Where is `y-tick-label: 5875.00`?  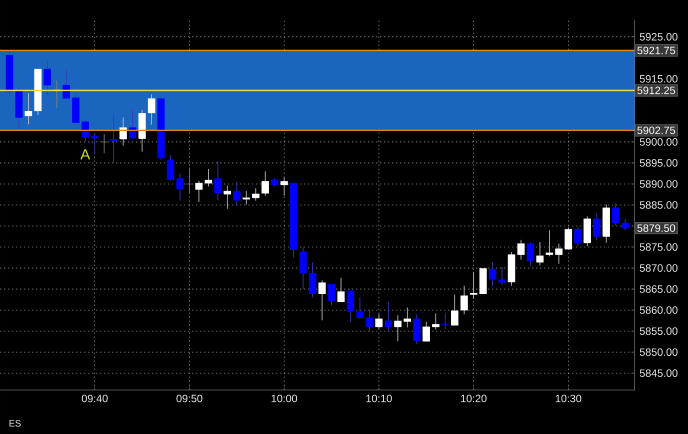 y-tick-label: 5875.00 is located at coordinates (659, 247).